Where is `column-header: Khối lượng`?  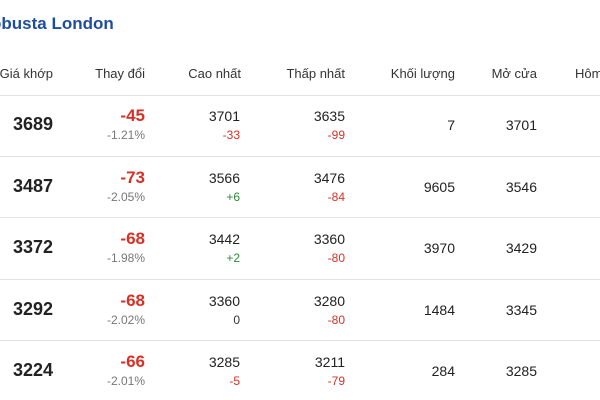
column-header: Khối lượng is located at coordinates (422, 73).